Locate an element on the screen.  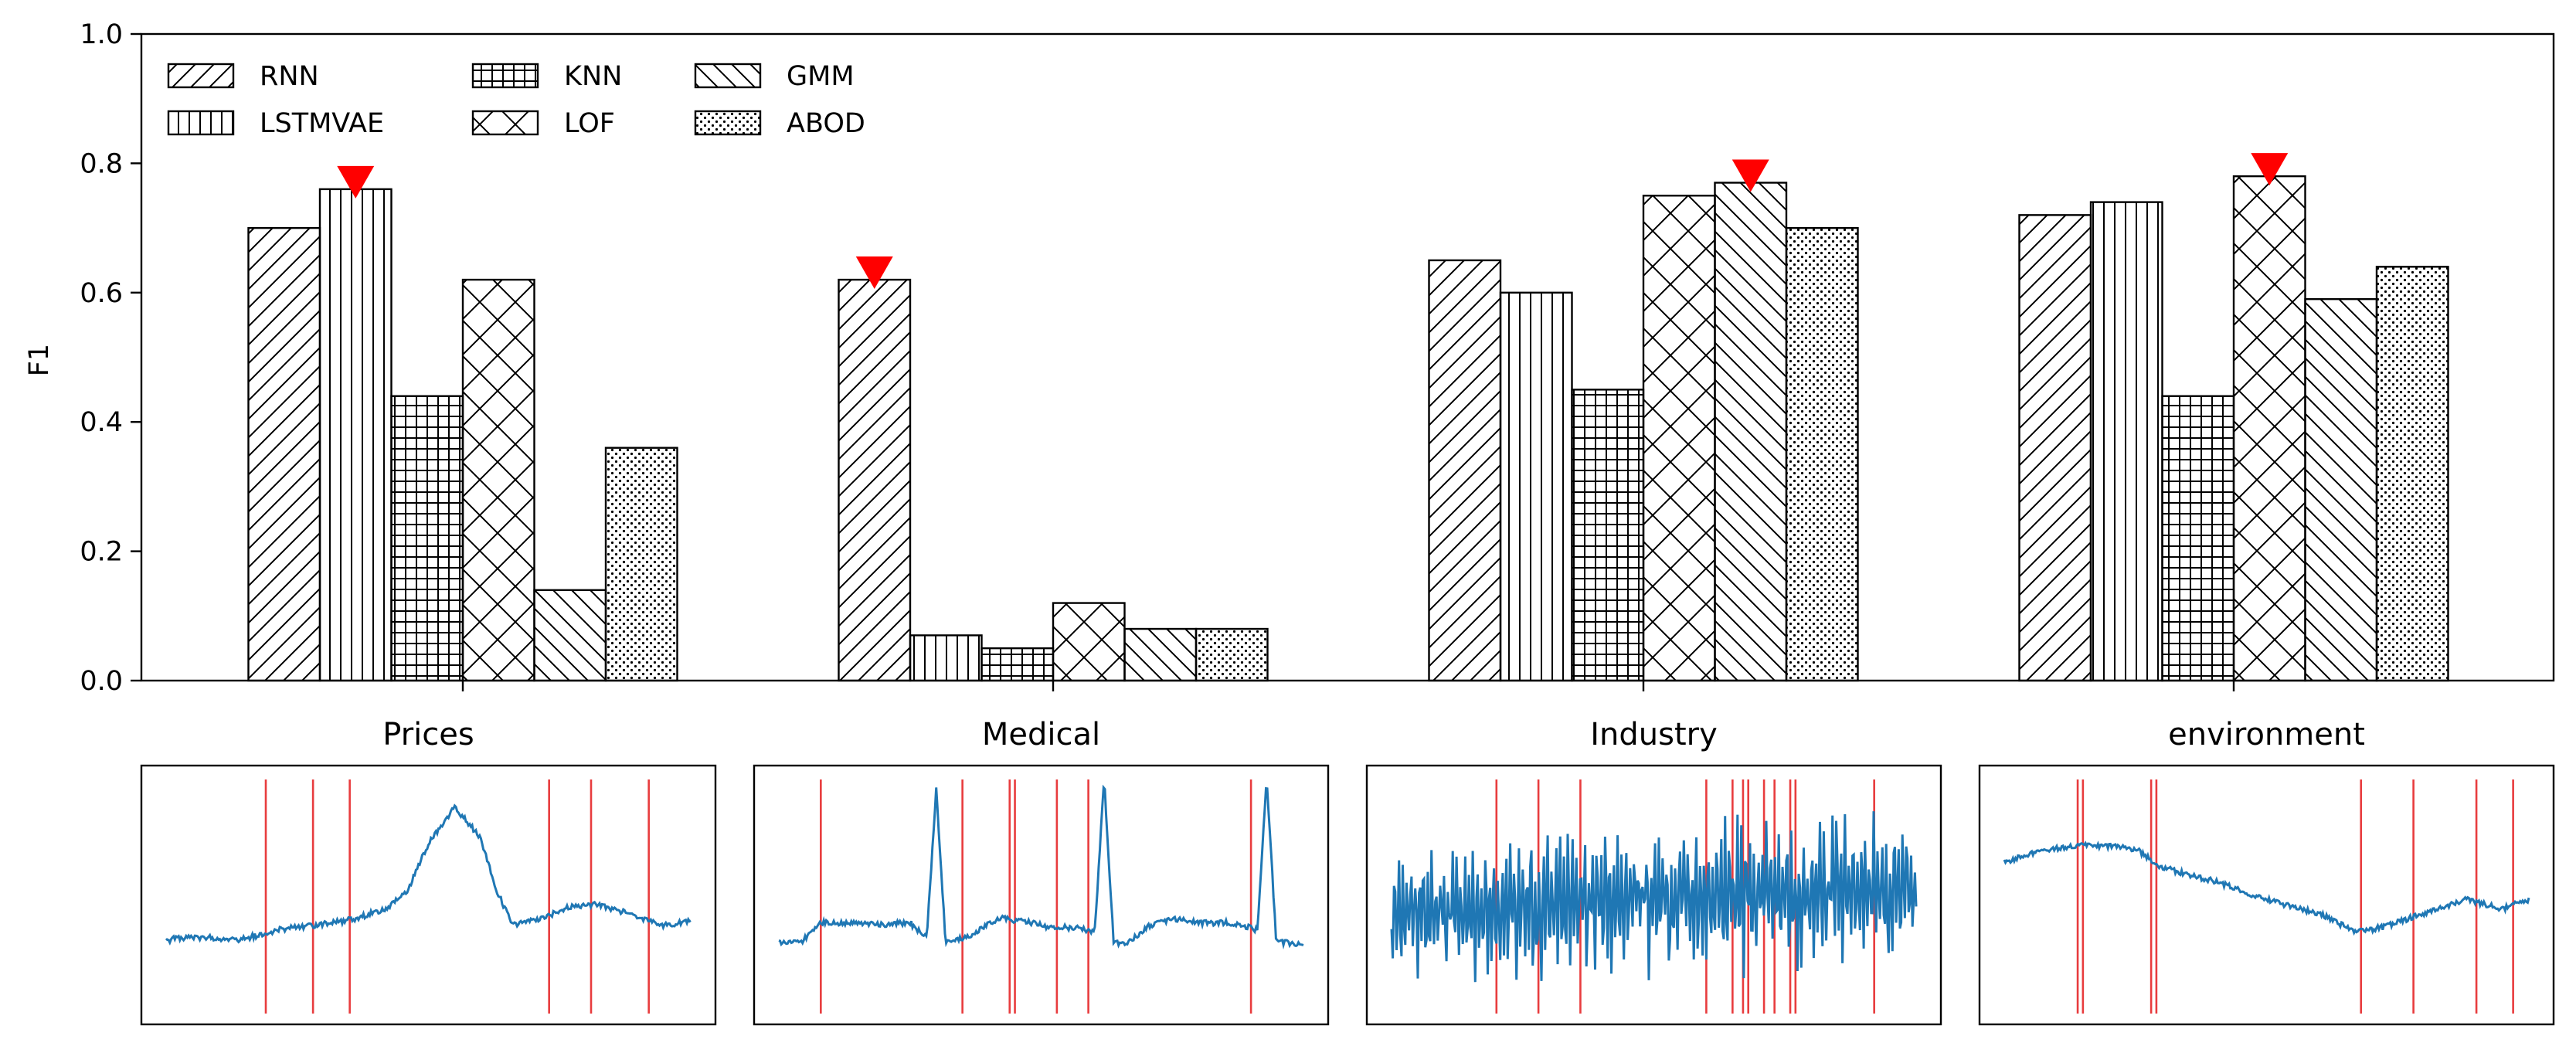
mini-chart-prices: Prices is located at coordinates (428, 872).